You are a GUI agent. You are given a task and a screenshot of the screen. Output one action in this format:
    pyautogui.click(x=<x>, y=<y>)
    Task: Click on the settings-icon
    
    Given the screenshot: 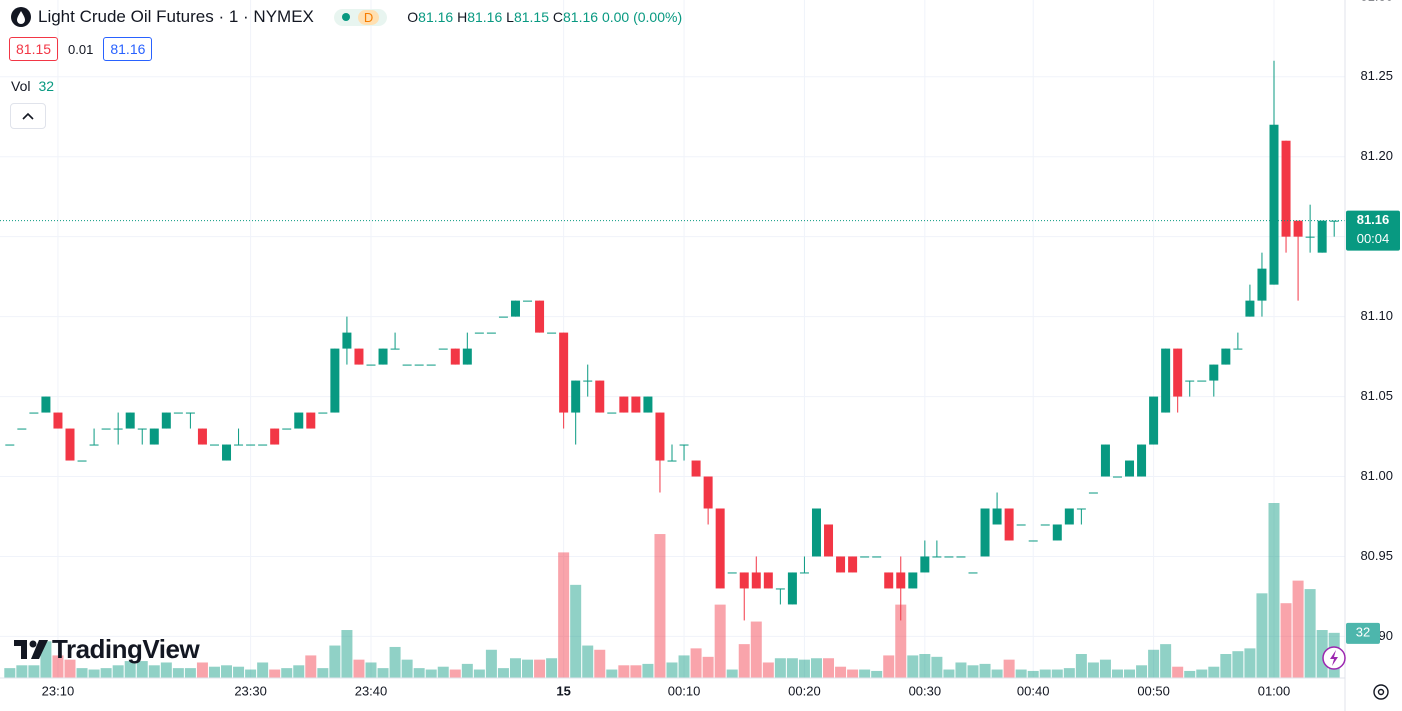 What is the action you would take?
    pyautogui.click(x=1381, y=692)
    